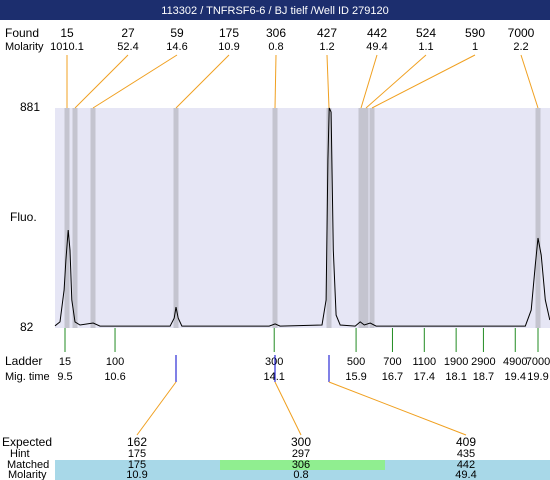 The height and width of the screenshot is (480, 550). What do you see at coordinates (275, 47) in the screenshot?
I see `found-molarity: 0.8` at bounding box center [275, 47].